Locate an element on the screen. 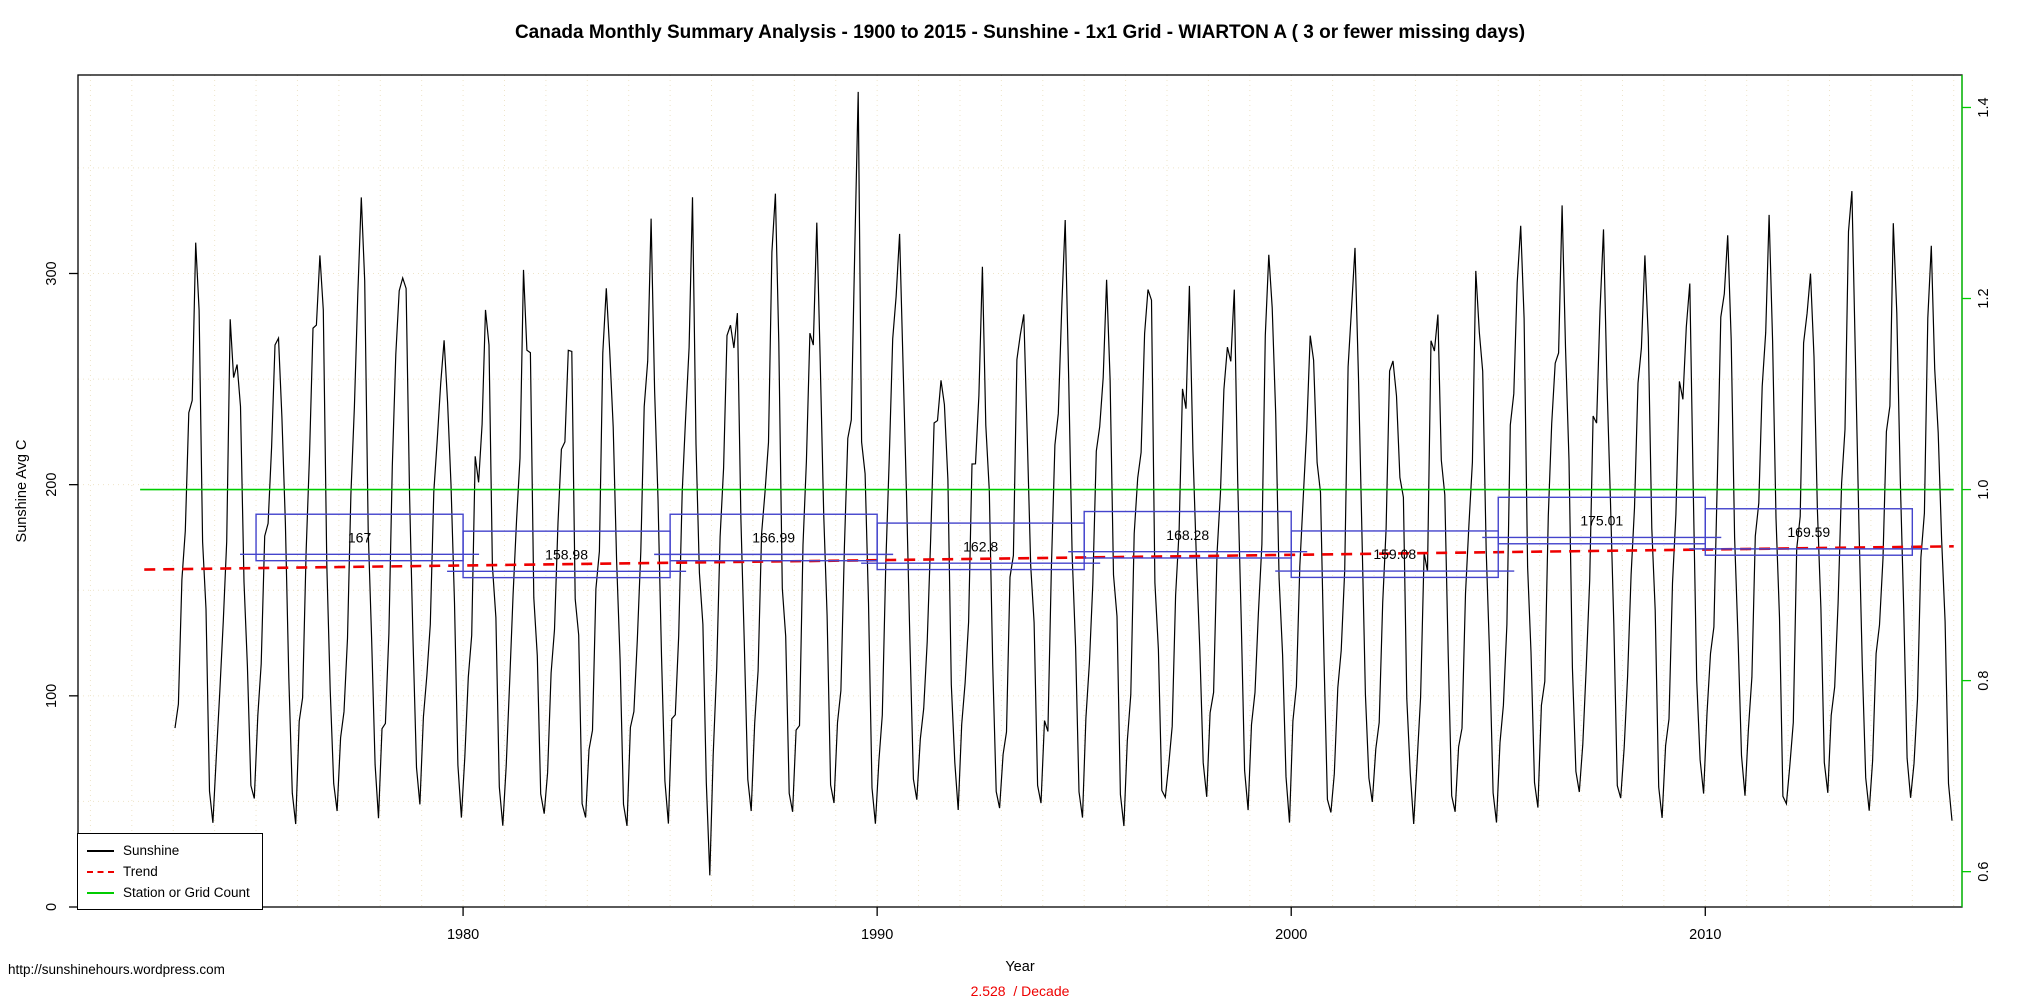 This screenshot has height=1008, width=2017. pentad-mean-label: 168.28 is located at coordinates (1187, 535).